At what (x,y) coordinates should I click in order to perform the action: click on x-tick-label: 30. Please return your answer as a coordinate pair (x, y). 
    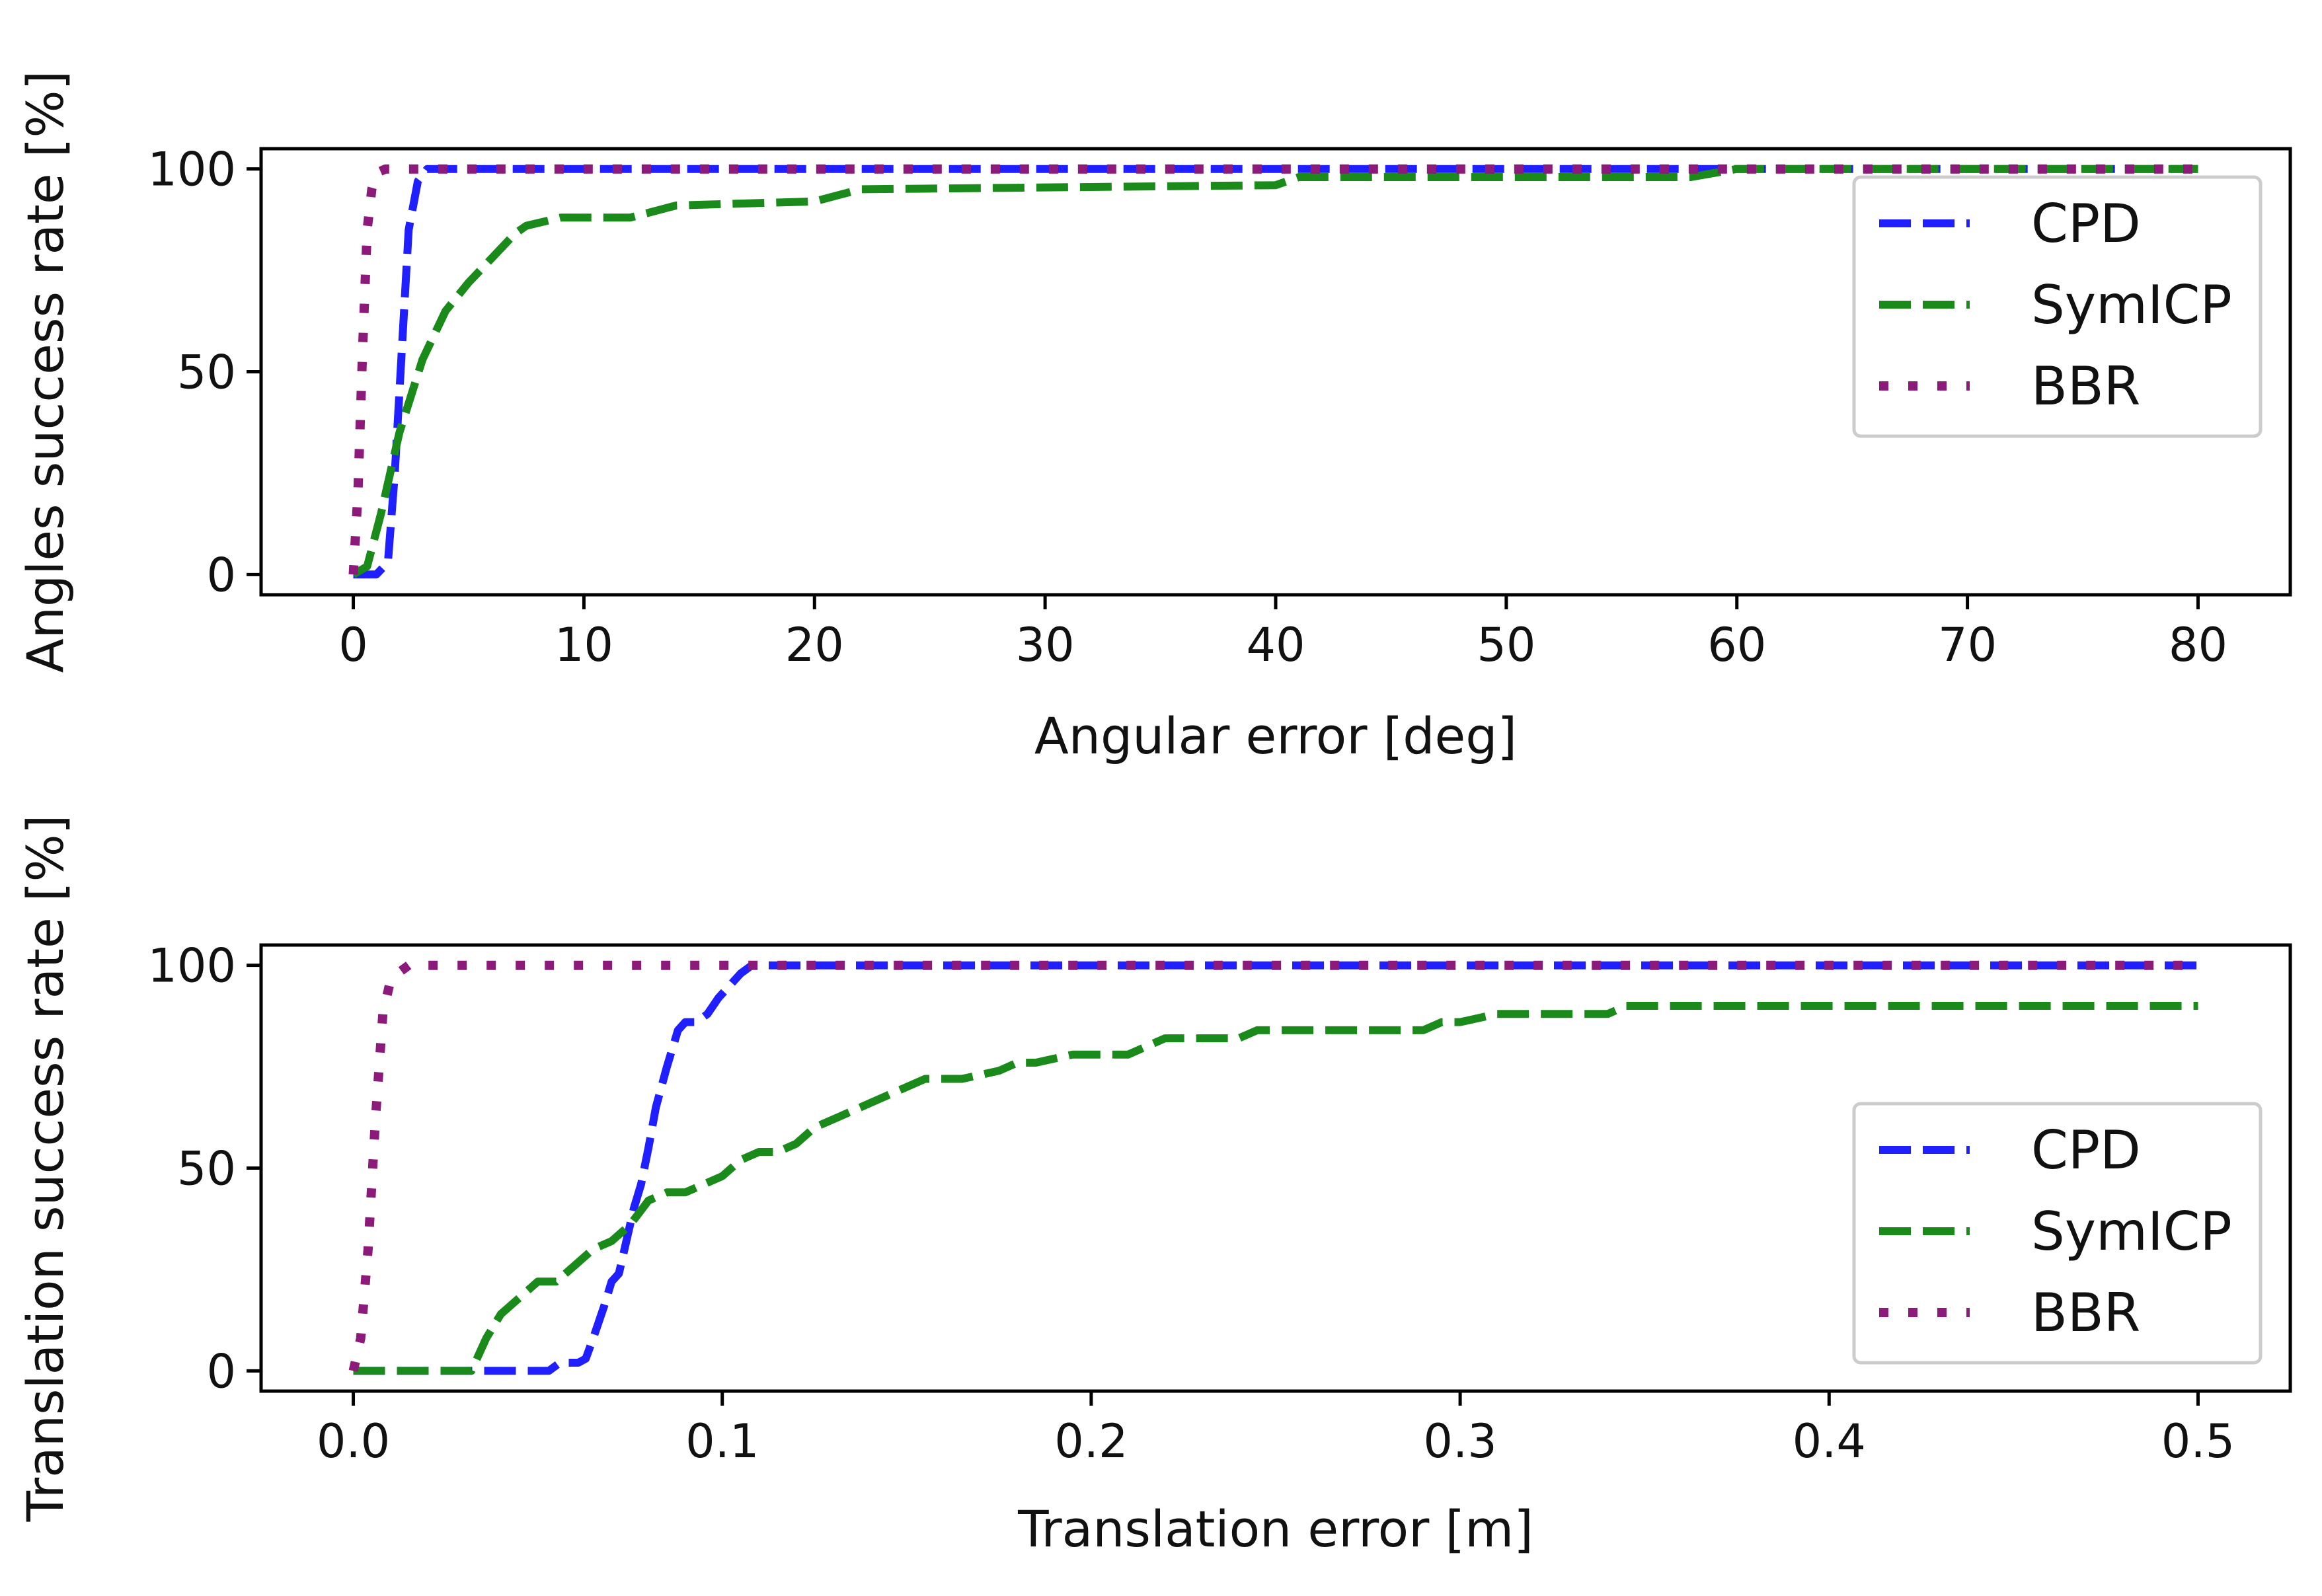
    Looking at the image, I should click on (1045, 645).